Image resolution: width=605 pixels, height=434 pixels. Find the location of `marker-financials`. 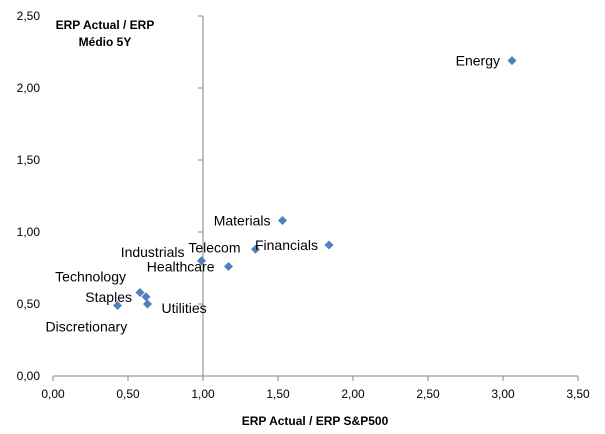

marker-financials is located at coordinates (329, 245).